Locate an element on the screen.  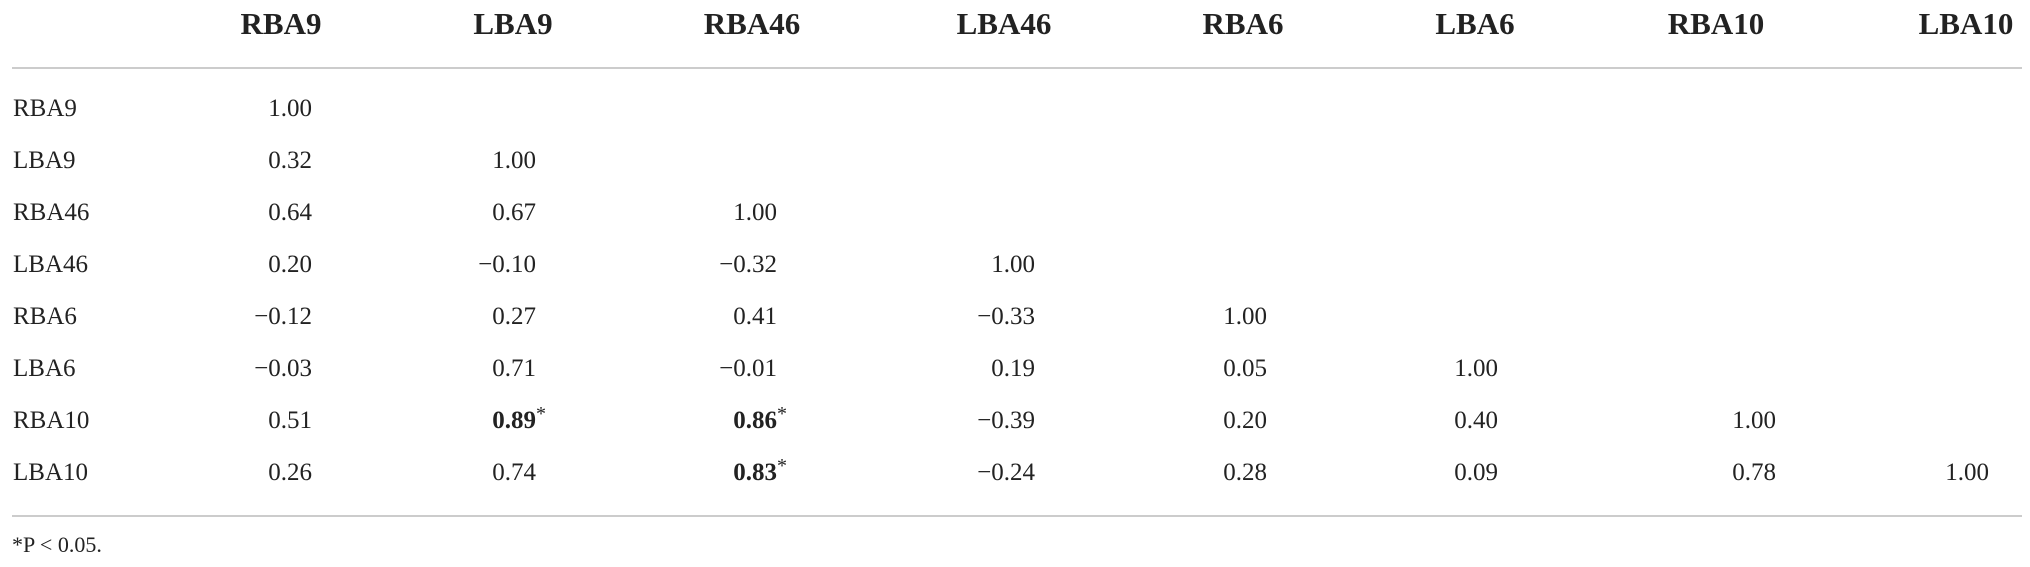
cell-value: −0.10 is located at coordinates (507, 264).